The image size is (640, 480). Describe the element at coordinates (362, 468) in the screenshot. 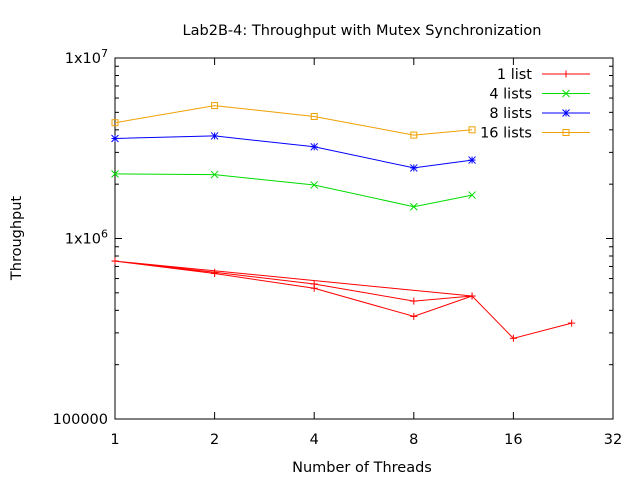

I see `x-axis-label: Number of Threads` at that location.